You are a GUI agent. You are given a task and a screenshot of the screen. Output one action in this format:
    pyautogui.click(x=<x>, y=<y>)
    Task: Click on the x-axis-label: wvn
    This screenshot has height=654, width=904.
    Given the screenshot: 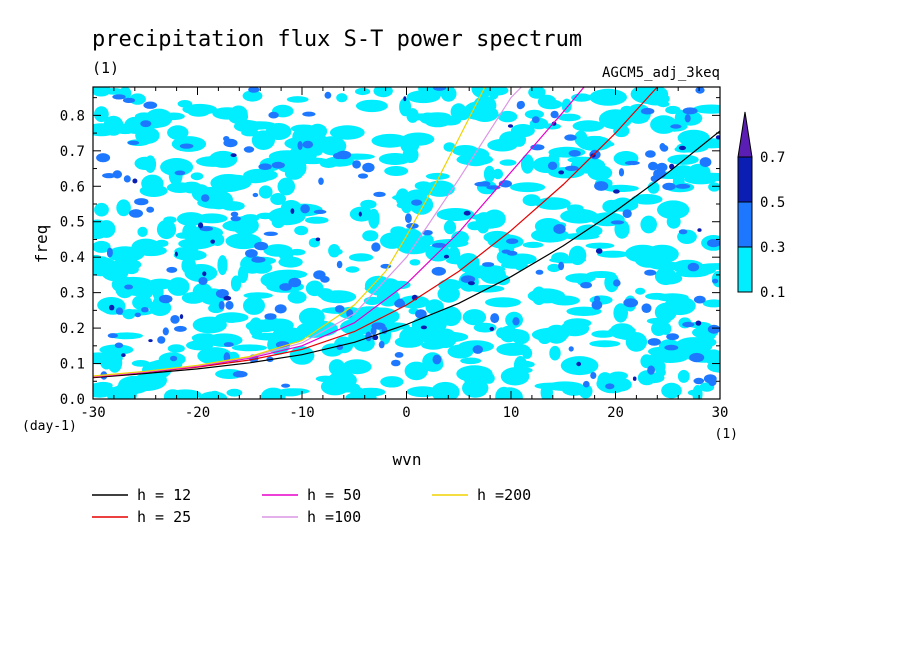 What is the action you would take?
    pyautogui.click(x=407, y=459)
    